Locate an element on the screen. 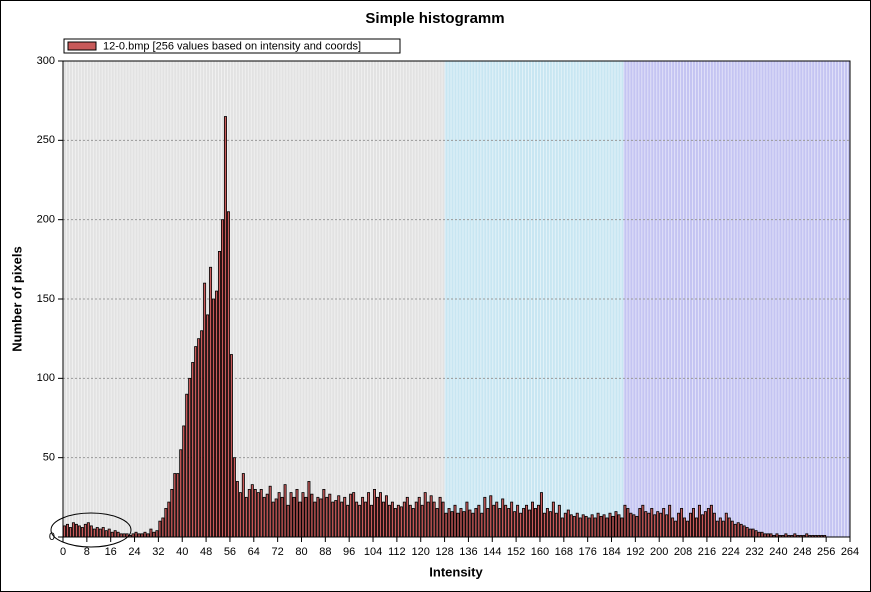 This screenshot has height=592, width=871. x-tick-label: 184 is located at coordinates (611, 552).